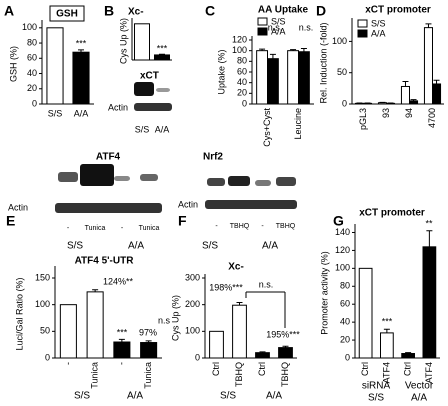 This screenshot has height=406, width=448. What do you see at coordinates (363, 119) in the screenshot?
I see `x-tick-label: pGL3` at bounding box center [363, 119].